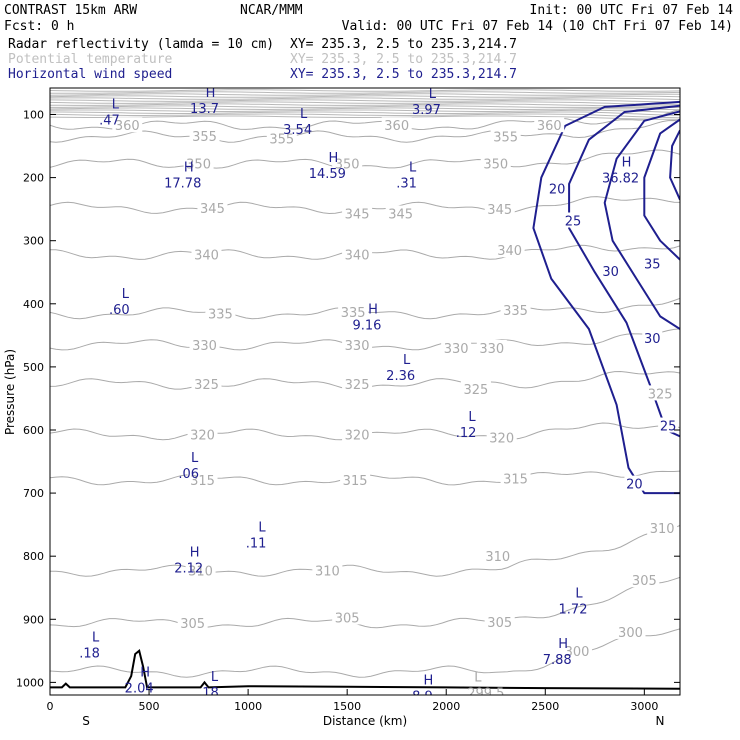  Describe the element at coordinates (89, 654) in the screenshot. I see `wind-extremum-value: .18` at that location.